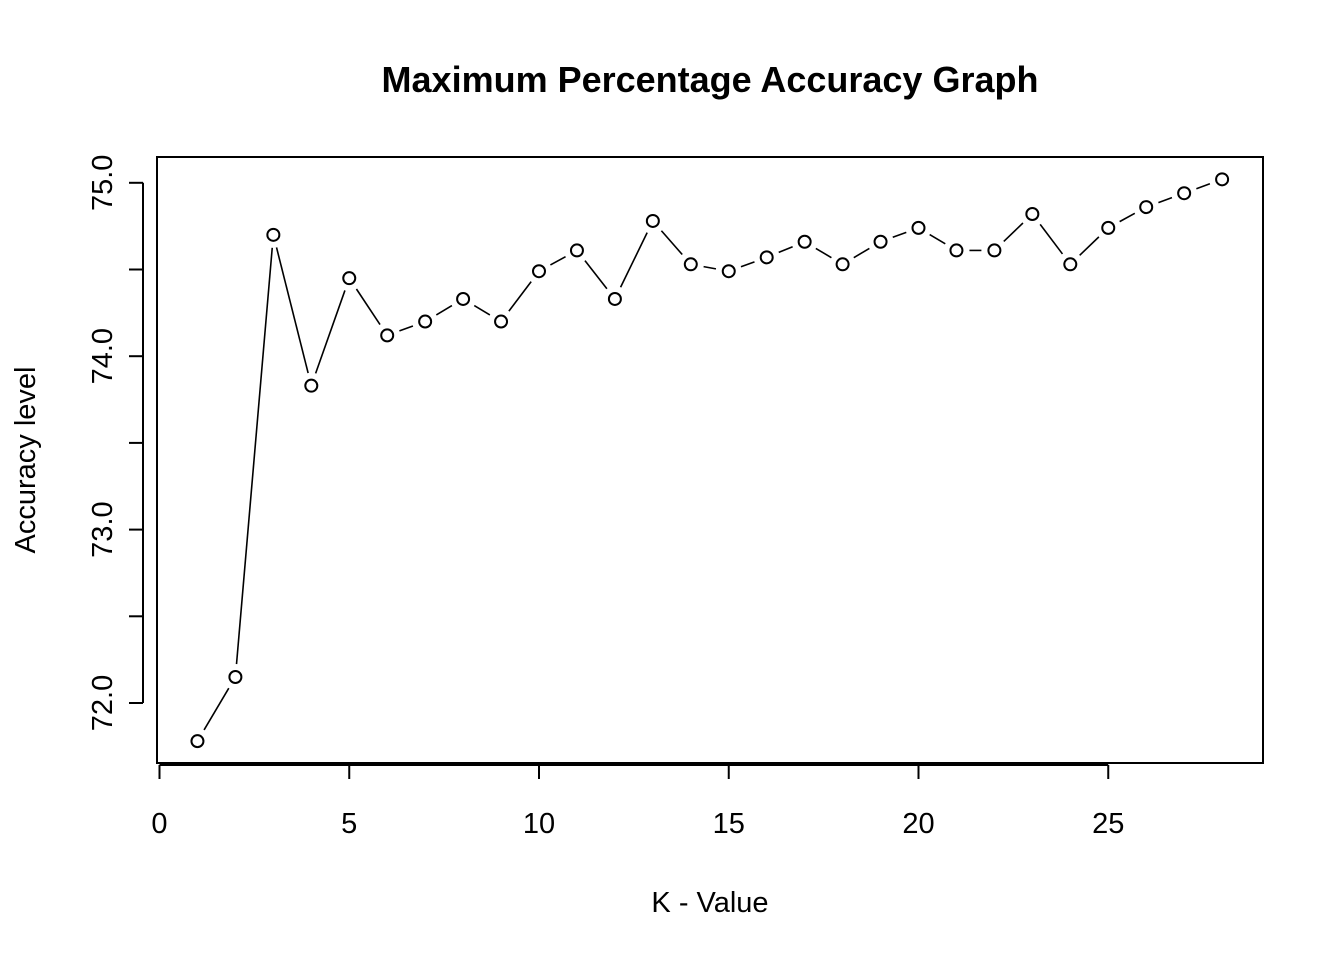 This screenshot has width=1344, height=965. What do you see at coordinates (539, 824) in the screenshot?
I see `x-tick-label: 10` at bounding box center [539, 824].